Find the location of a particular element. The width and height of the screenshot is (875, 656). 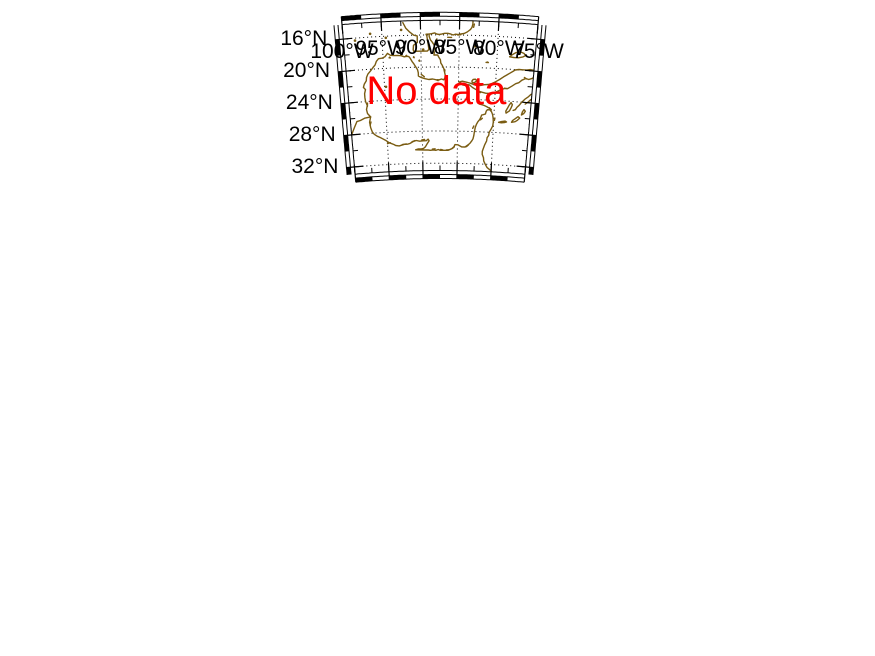

map-frame is located at coordinates (440, 97).